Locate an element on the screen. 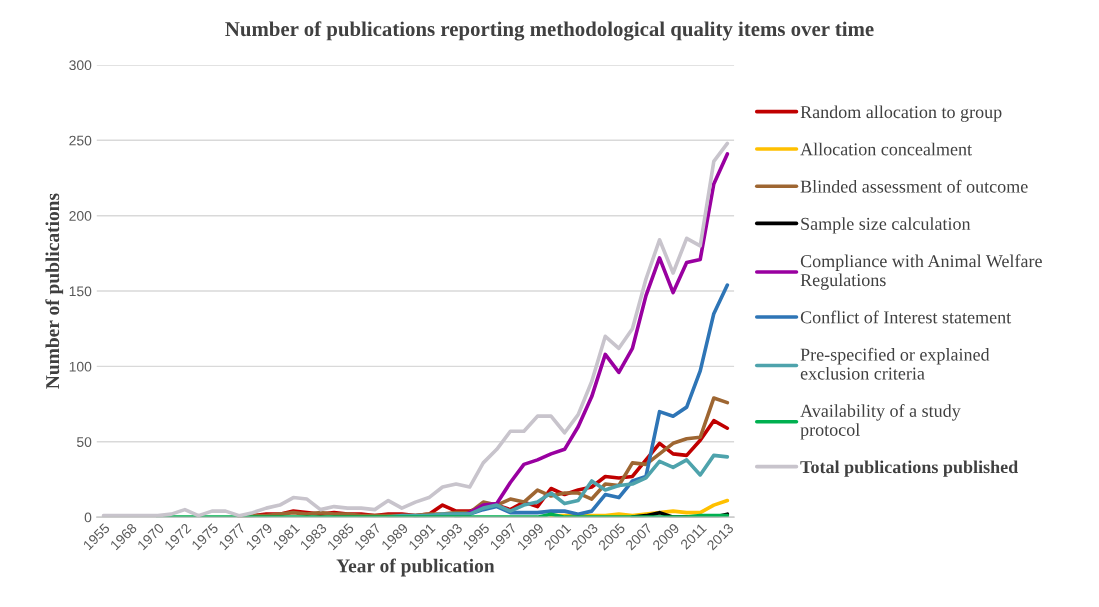 This screenshot has height=607, width=1099. y-axis-title: Number of publications is located at coordinates (54, 291).